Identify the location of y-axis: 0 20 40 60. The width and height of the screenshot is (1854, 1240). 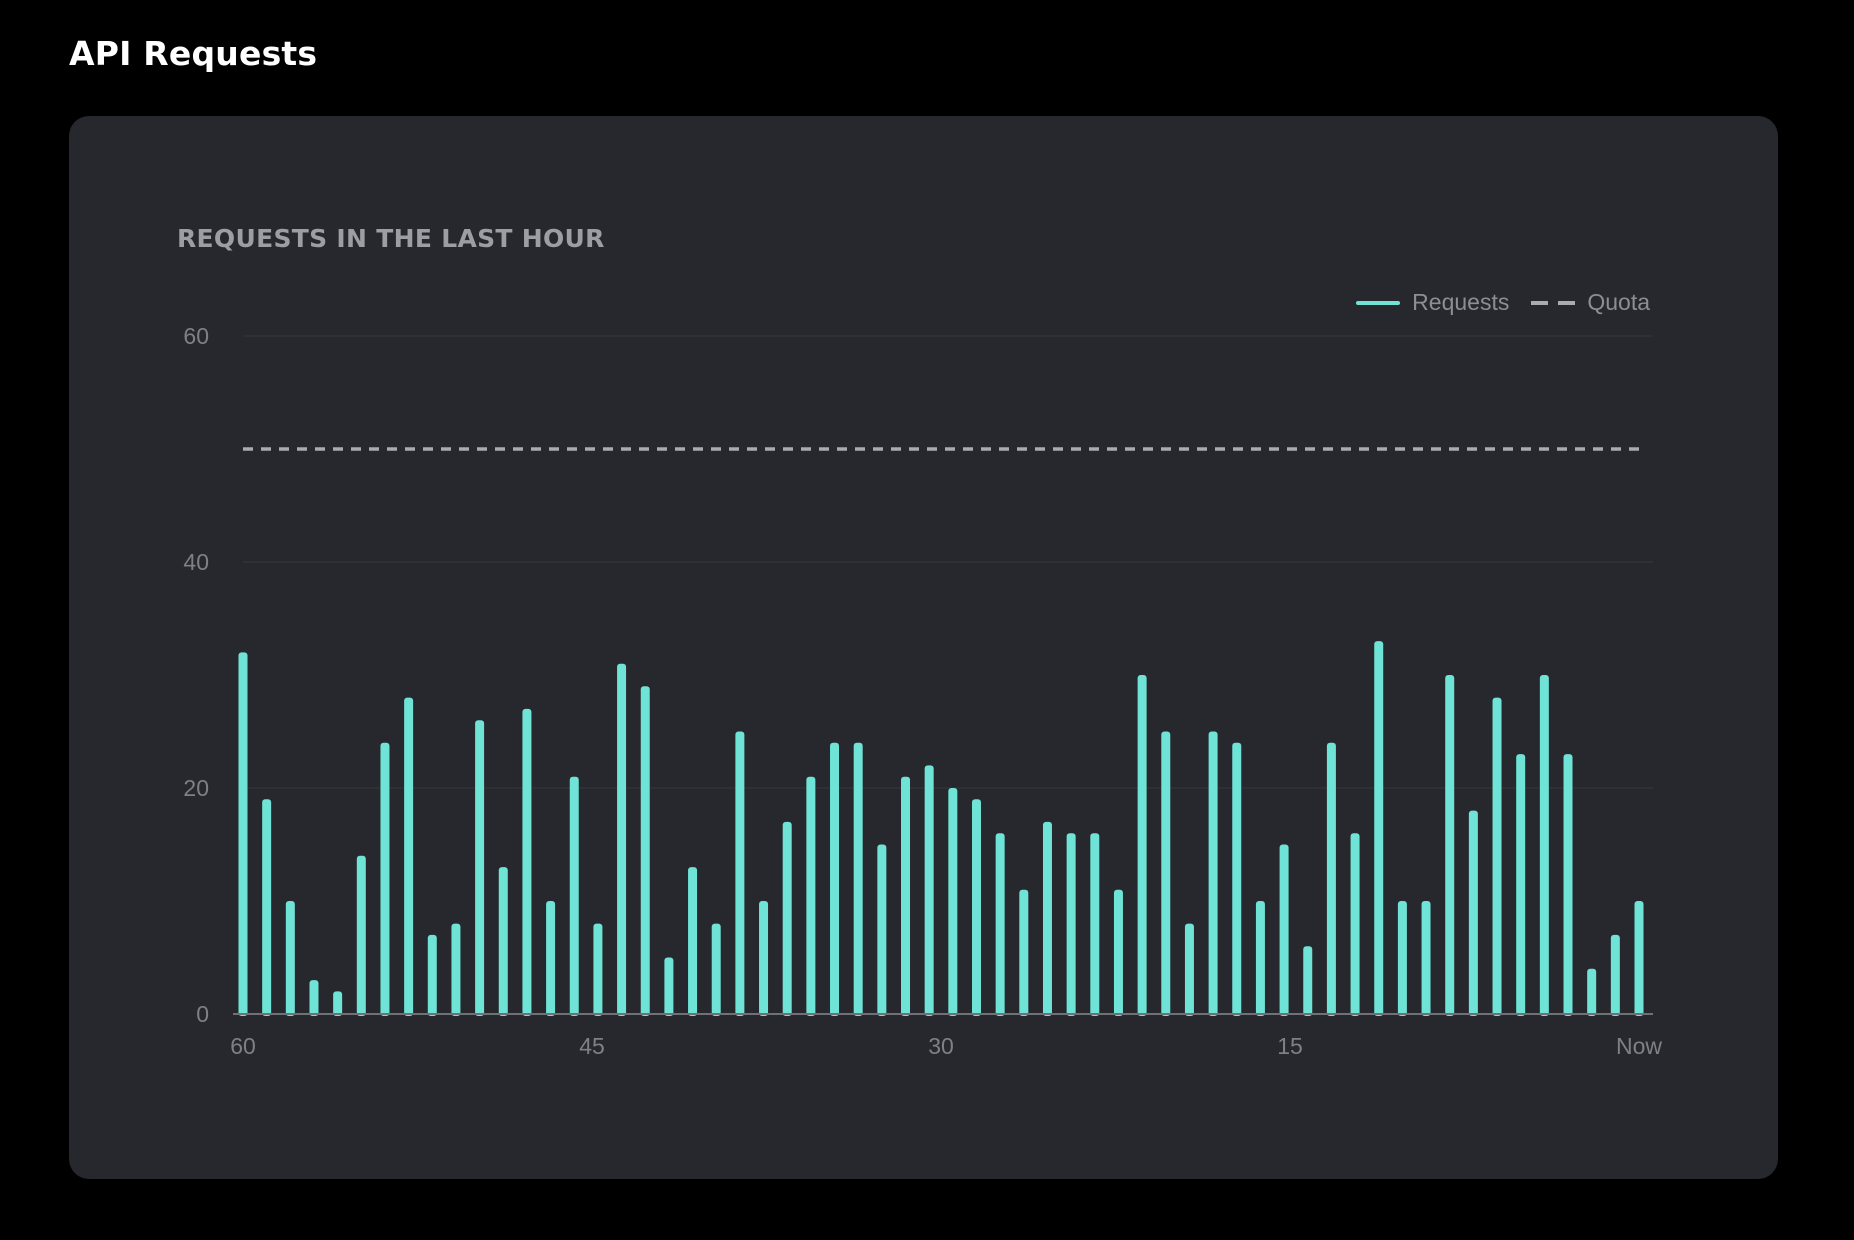
(196, 675).